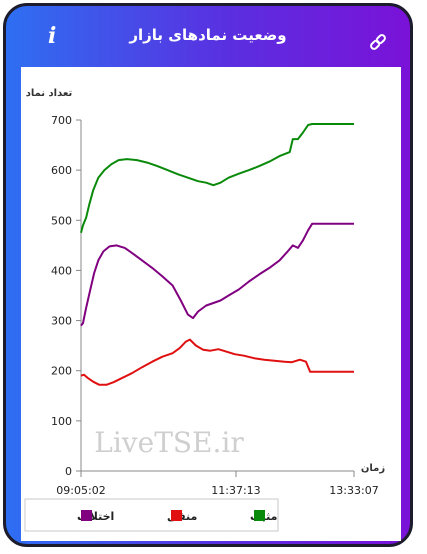 This screenshot has width=427, height=554. What do you see at coordinates (61, 120) in the screenshot?
I see `y-tick-label: 700` at bounding box center [61, 120].